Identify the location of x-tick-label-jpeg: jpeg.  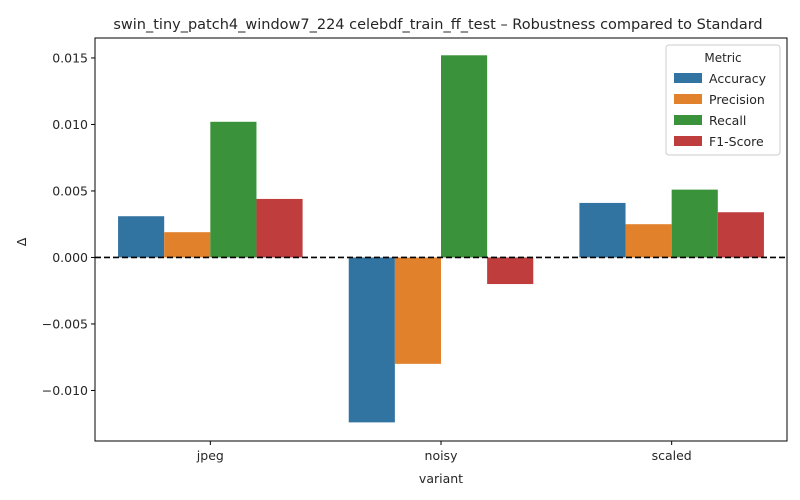
(210, 455).